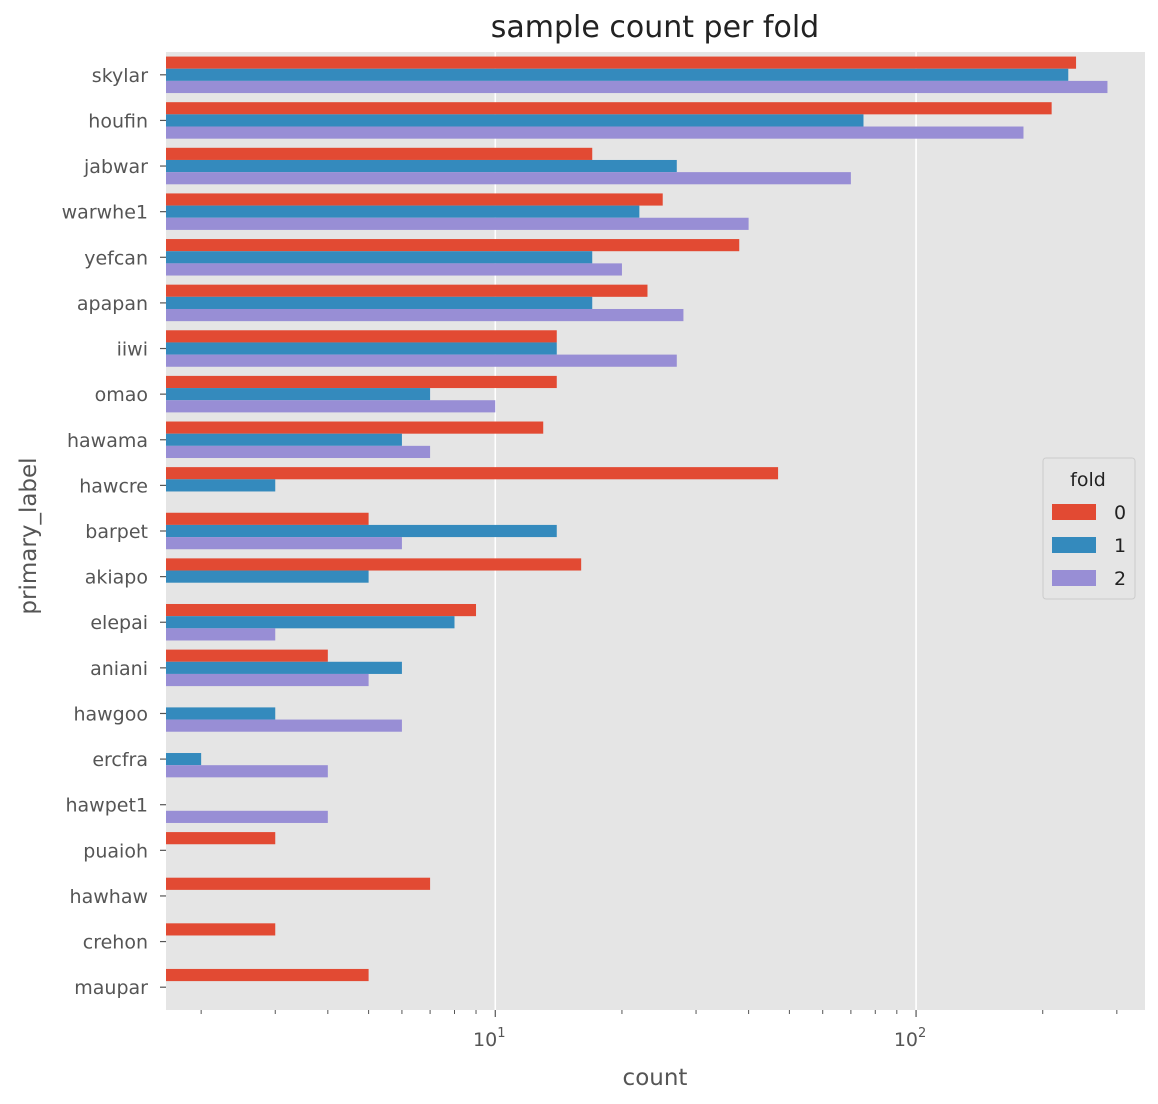 Image resolution: width=1158 pixels, height=1104 pixels. What do you see at coordinates (115, 167) in the screenshot?
I see `y-tick-label: jabwar` at bounding box center [115, 167].